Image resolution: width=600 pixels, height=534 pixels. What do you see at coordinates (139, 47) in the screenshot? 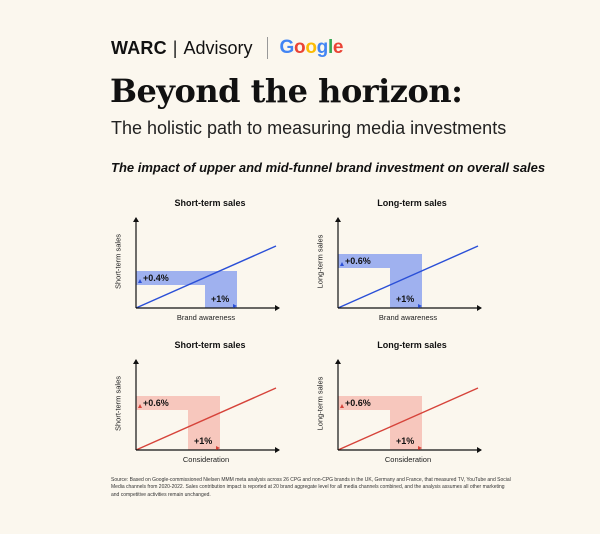
I see `warc-logo: WARC` at bounding box center [139, 47].